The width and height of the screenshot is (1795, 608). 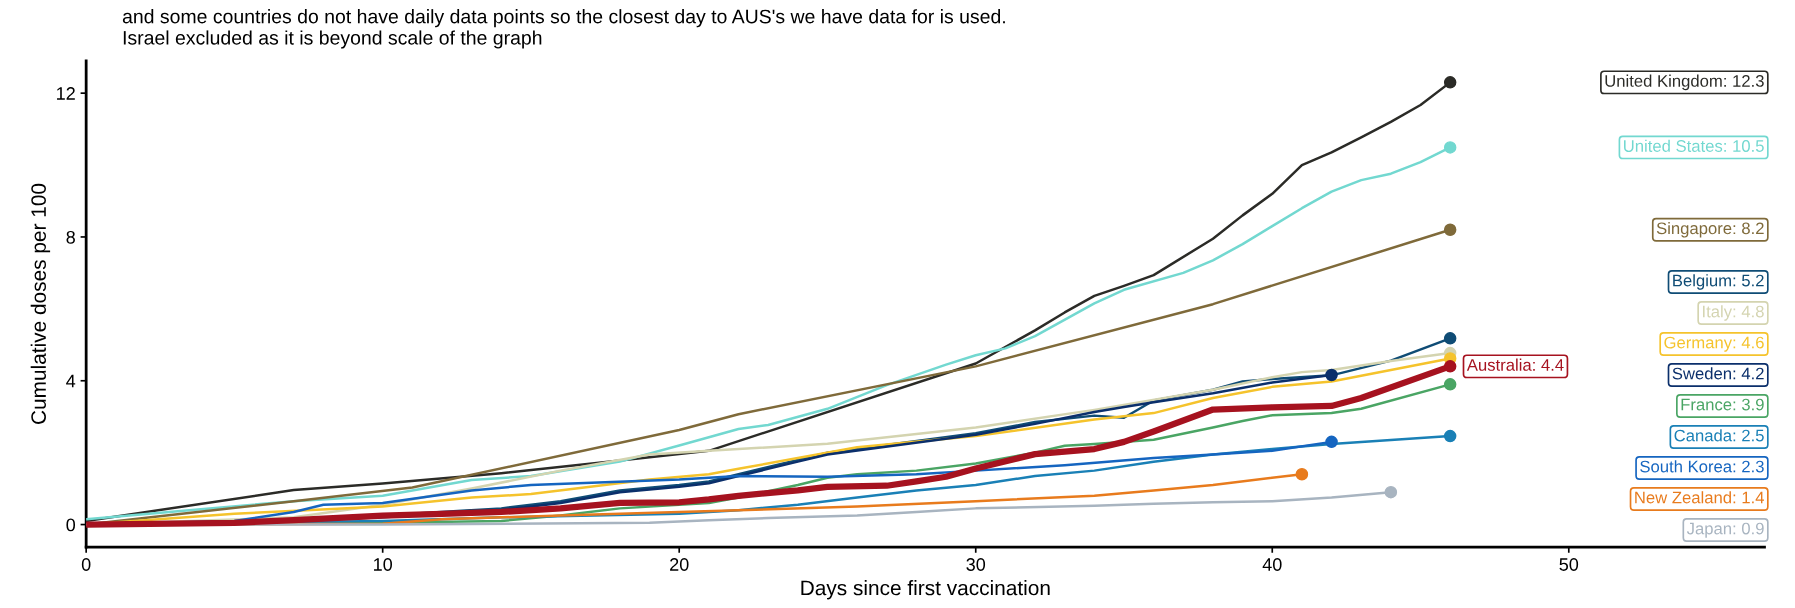 I want to click on x-tick-label: 10, so click(x=383, y=564).